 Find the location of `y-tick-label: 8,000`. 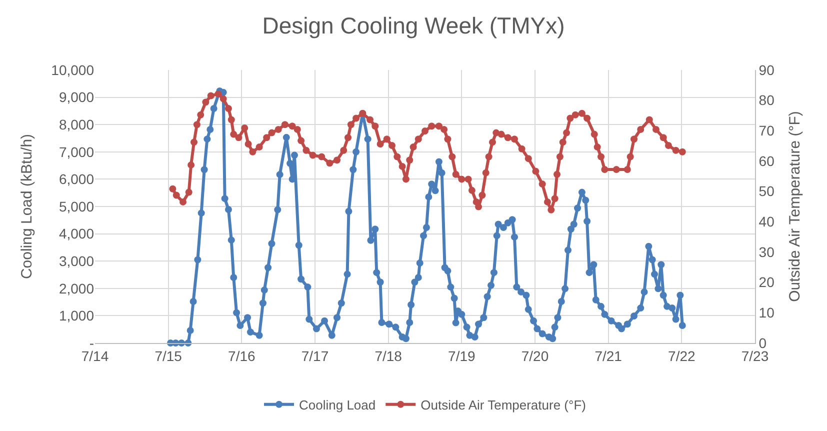

y-tick-label: 8,000 is located at coordinates (76, 124).